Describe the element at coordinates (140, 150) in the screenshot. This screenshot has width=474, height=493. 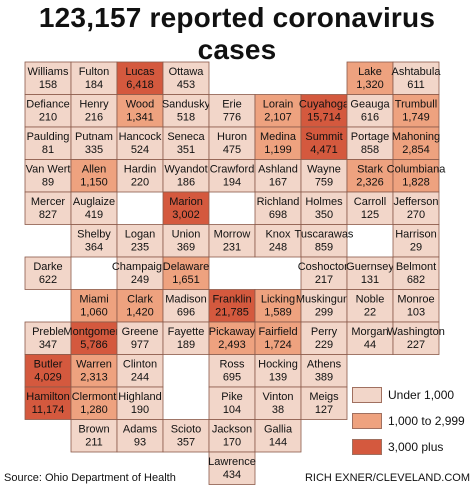
I see `county-cases: 524` at that location.